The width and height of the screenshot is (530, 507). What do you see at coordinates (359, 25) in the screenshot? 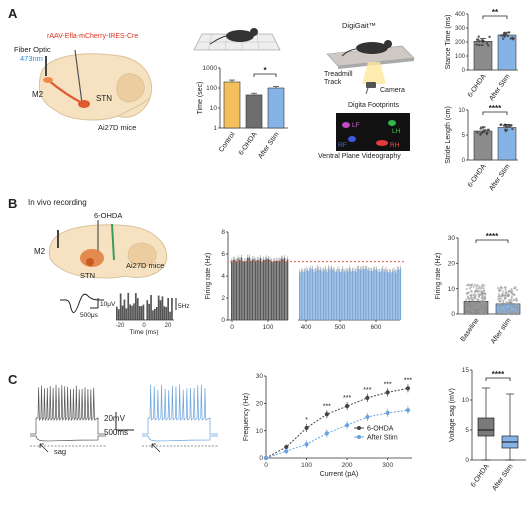
I see `digigait-label: DigiGait™` at bounding box center [359, 25].